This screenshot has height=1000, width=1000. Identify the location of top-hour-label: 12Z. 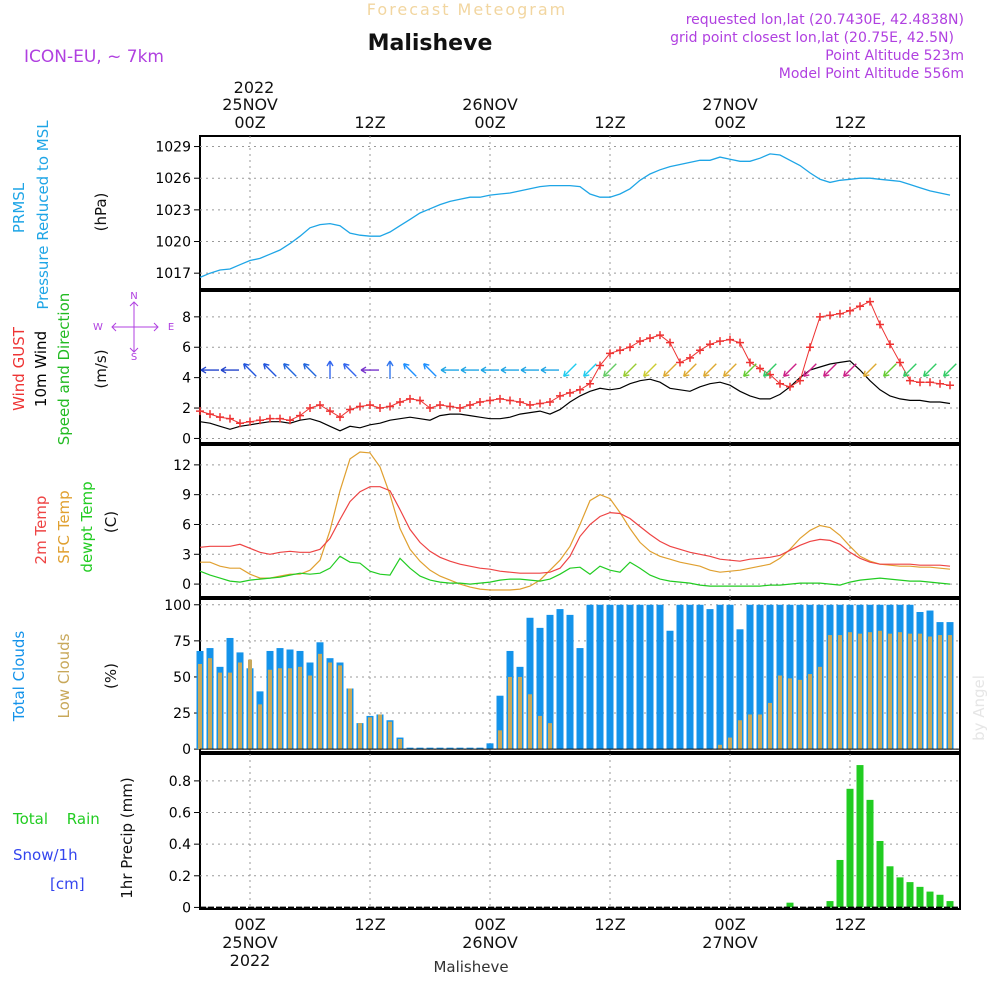
(849, 122).